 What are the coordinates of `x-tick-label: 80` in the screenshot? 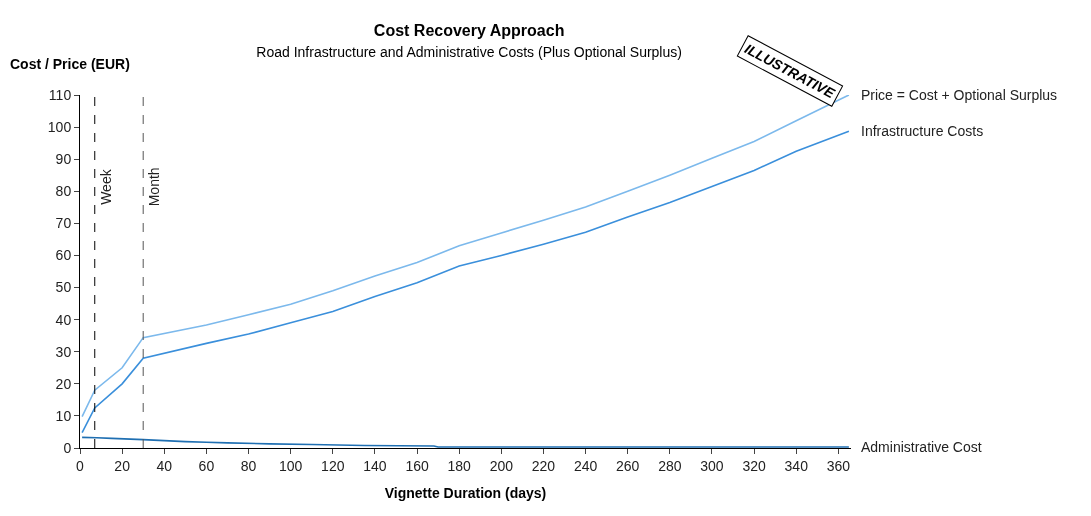 It's located at (248, 465).